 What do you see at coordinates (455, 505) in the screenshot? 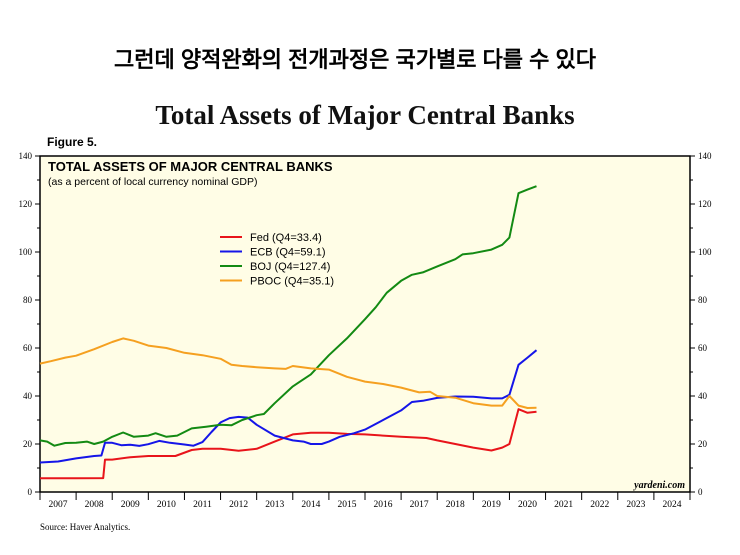
I see `x-tick-label: 2018` at bounding box center [455, 505].